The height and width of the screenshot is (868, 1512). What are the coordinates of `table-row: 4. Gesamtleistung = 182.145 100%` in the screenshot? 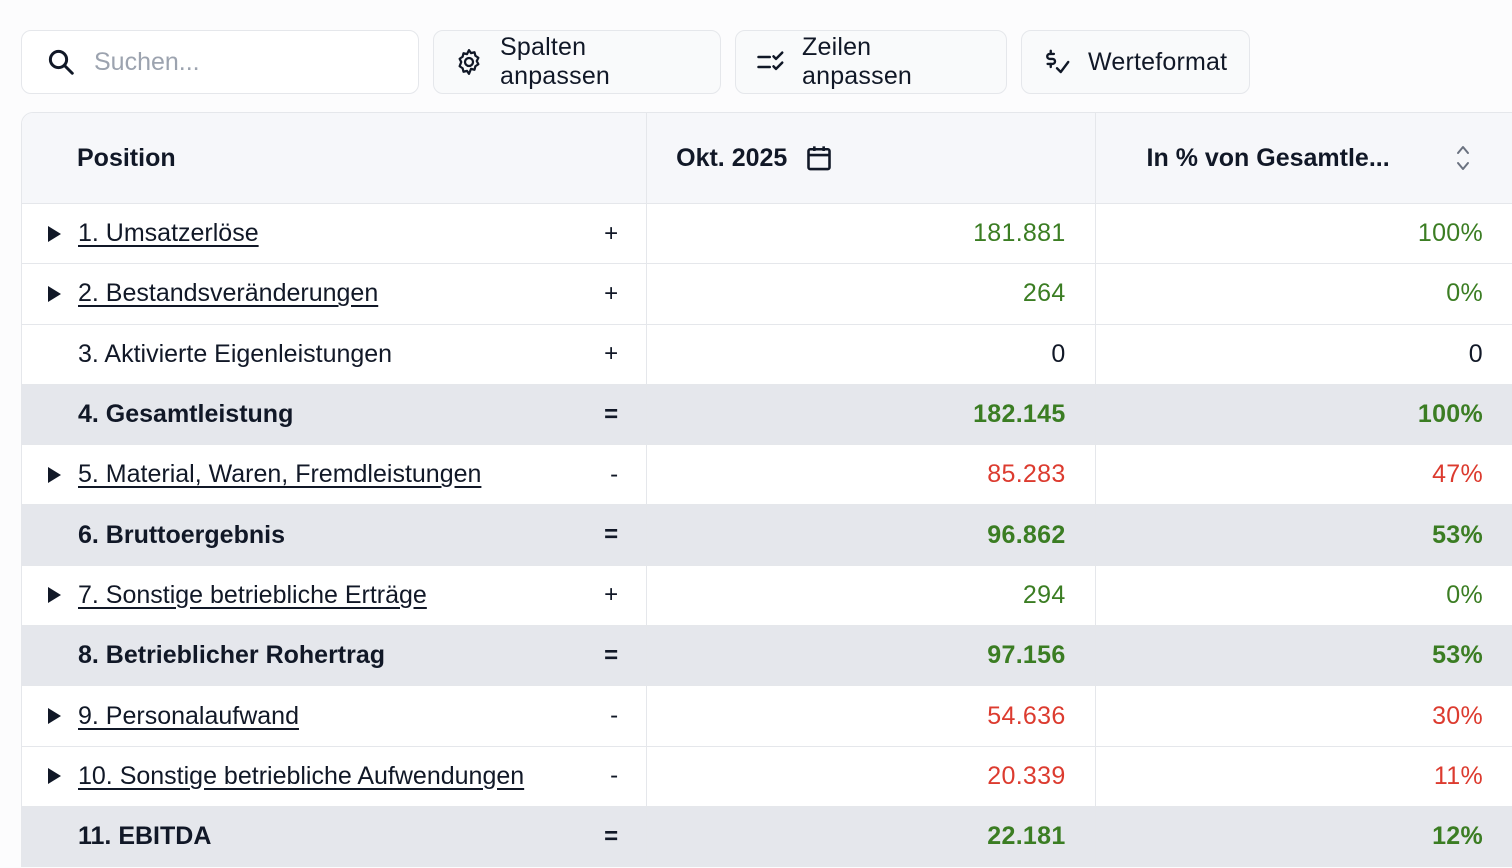 It's located at (767, 414).